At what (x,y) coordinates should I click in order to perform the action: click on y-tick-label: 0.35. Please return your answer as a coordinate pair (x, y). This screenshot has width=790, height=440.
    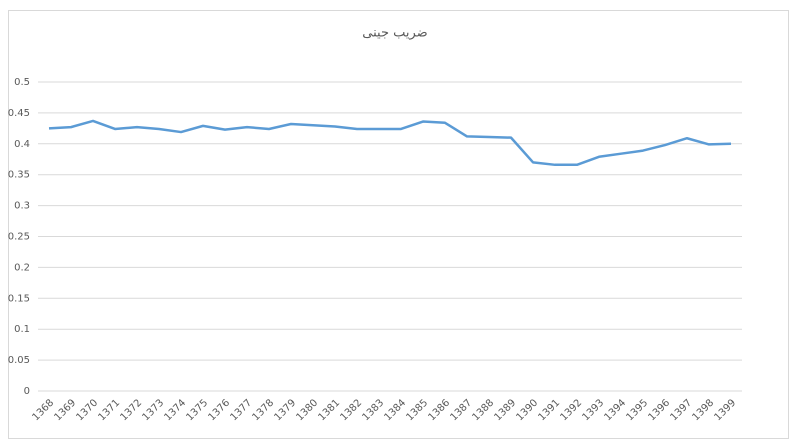
    Looking at the image, I should click on (19, 175).